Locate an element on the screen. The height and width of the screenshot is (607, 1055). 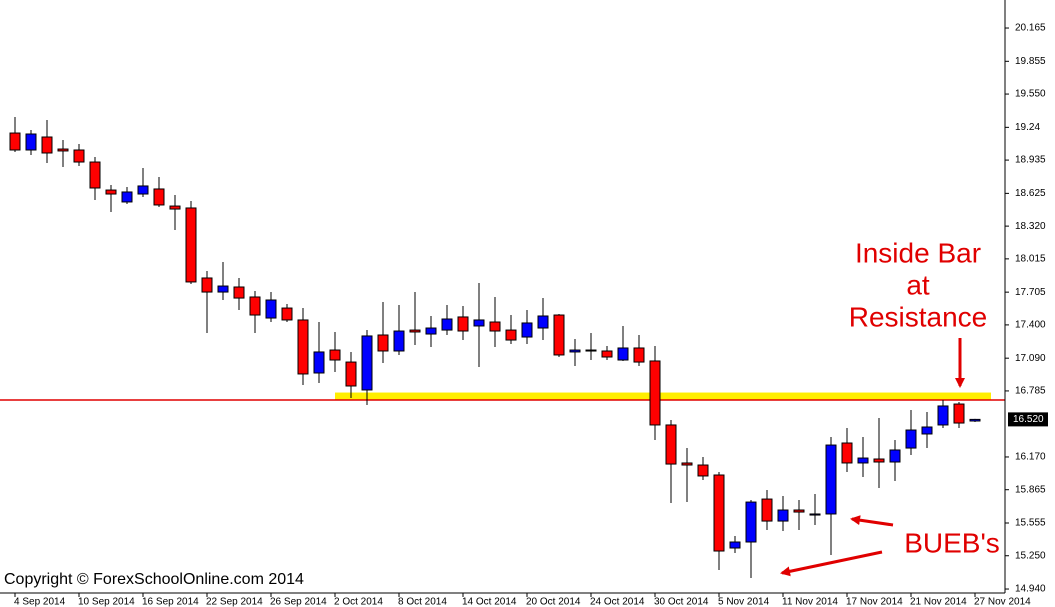
y-tick-label: 16.170 is located at coordinates (1030, 457).